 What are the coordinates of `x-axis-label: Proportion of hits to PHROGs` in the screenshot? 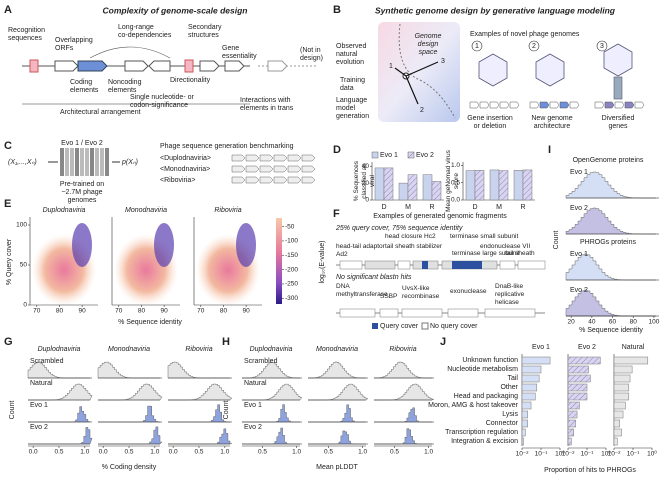 It's located at (590, 470).